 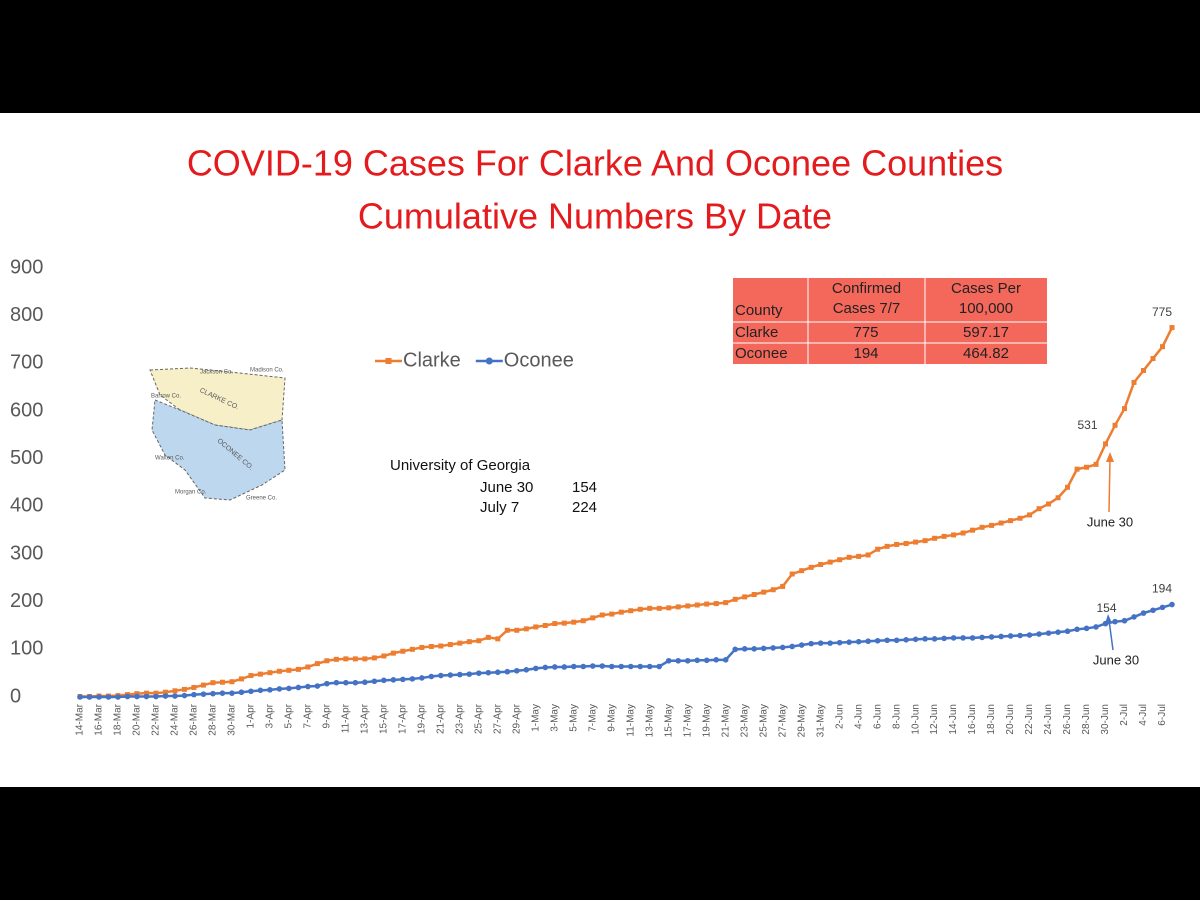 I want to click on x-tick-label: 8-Jun, so click(x=896, y=716).